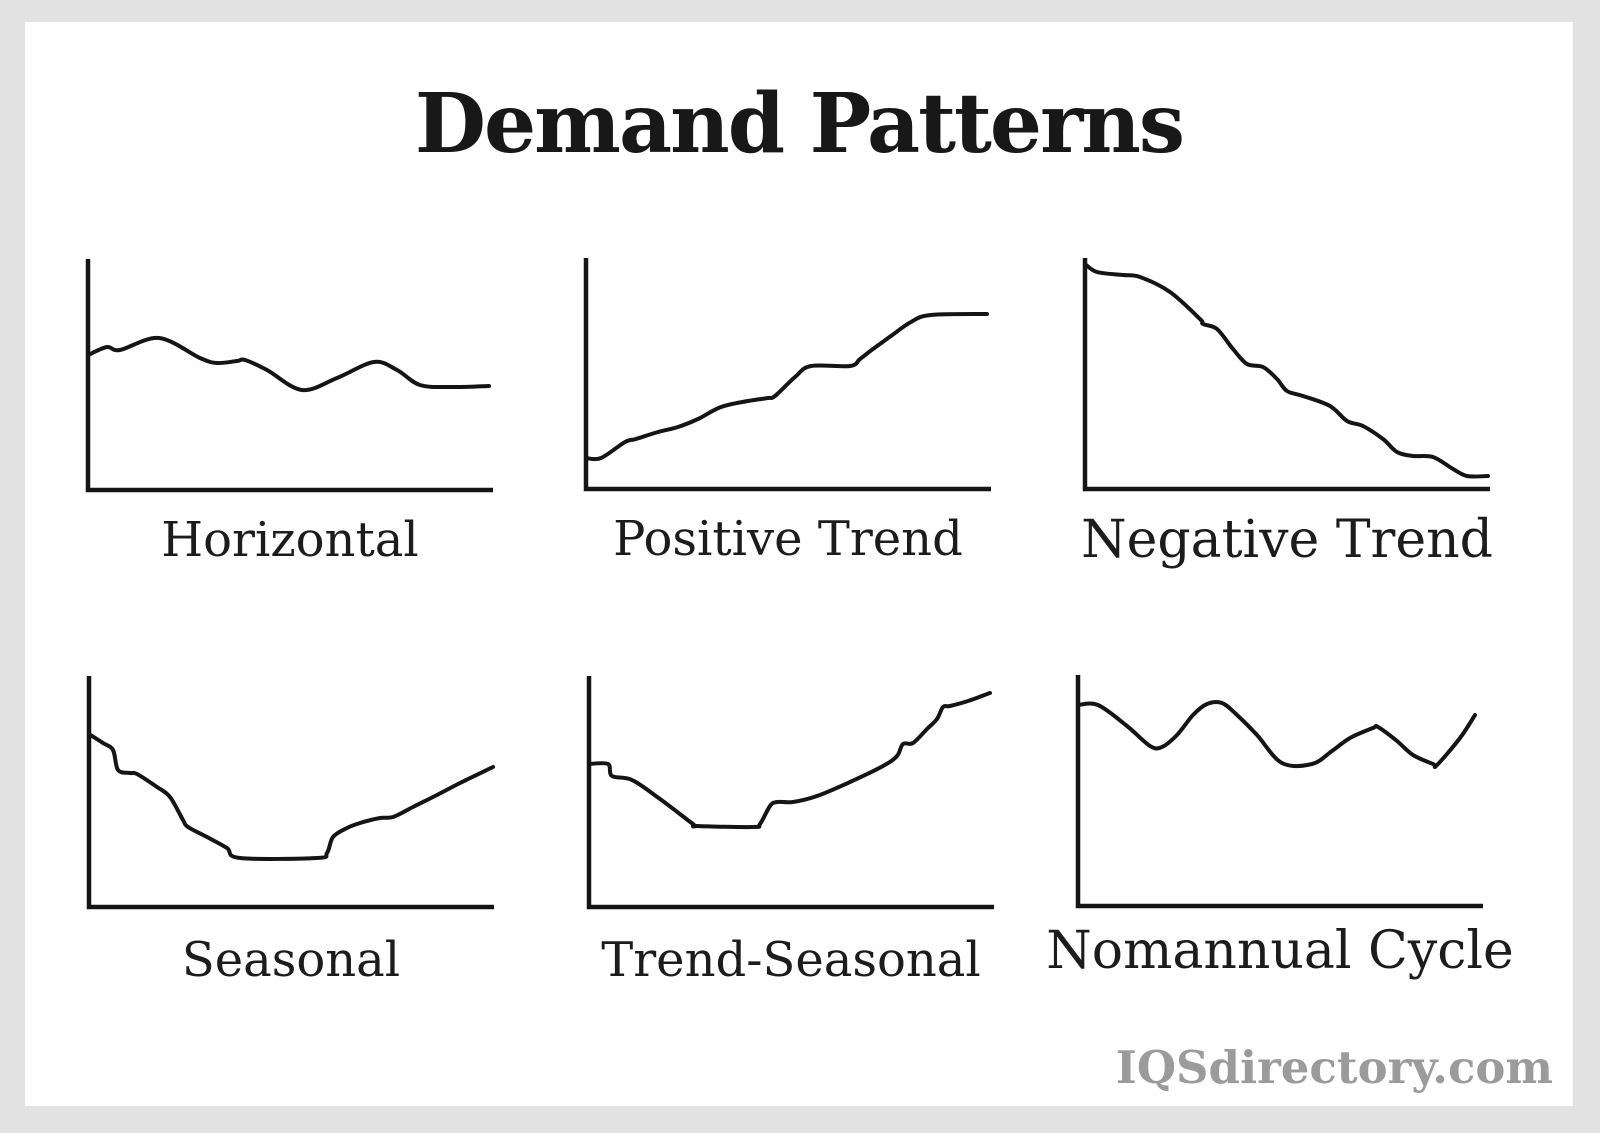 The height and width of the screenshot is (1133, 1600). I want to click on chart-label: Trend-Seasonal, so click(791, 960).